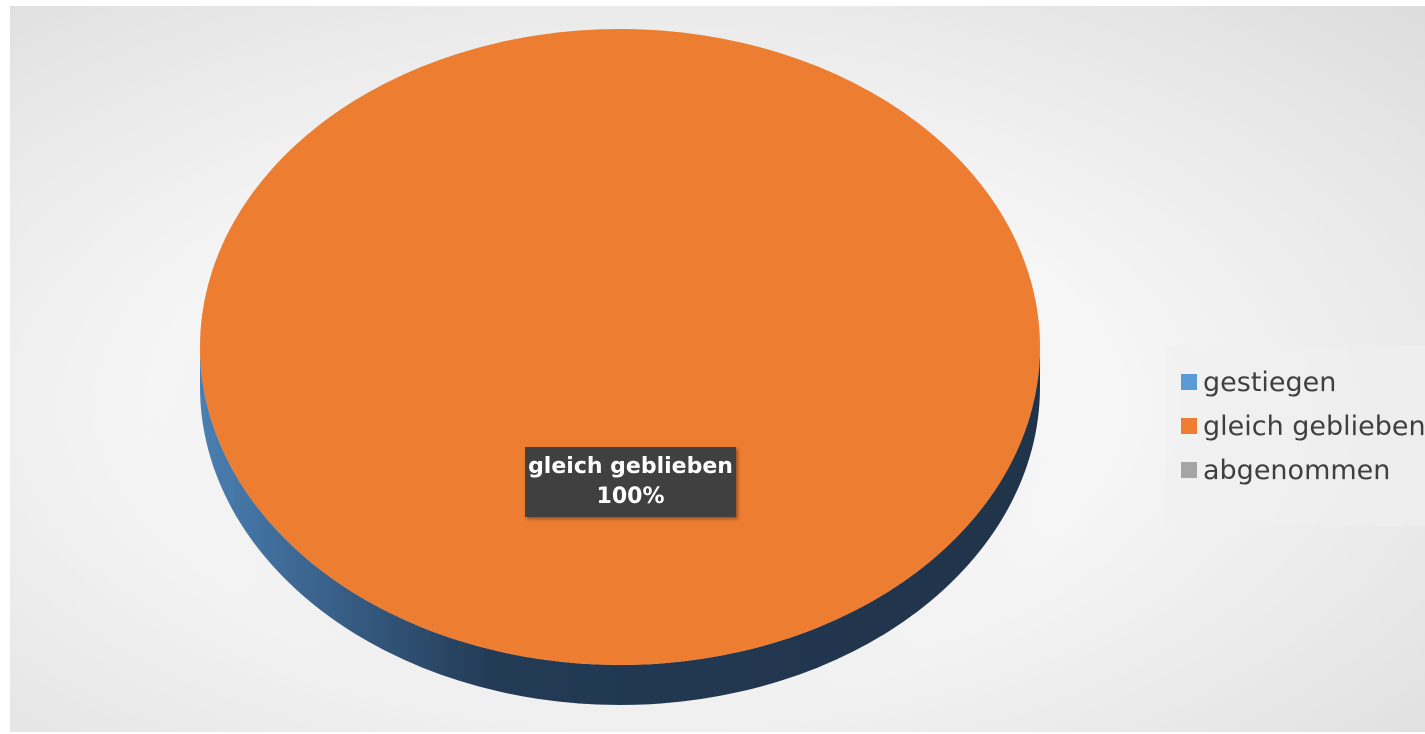  Describe the element at coordinates (1270, 382) in the screenshot. I see `legend-label: gestiegen` at that location.